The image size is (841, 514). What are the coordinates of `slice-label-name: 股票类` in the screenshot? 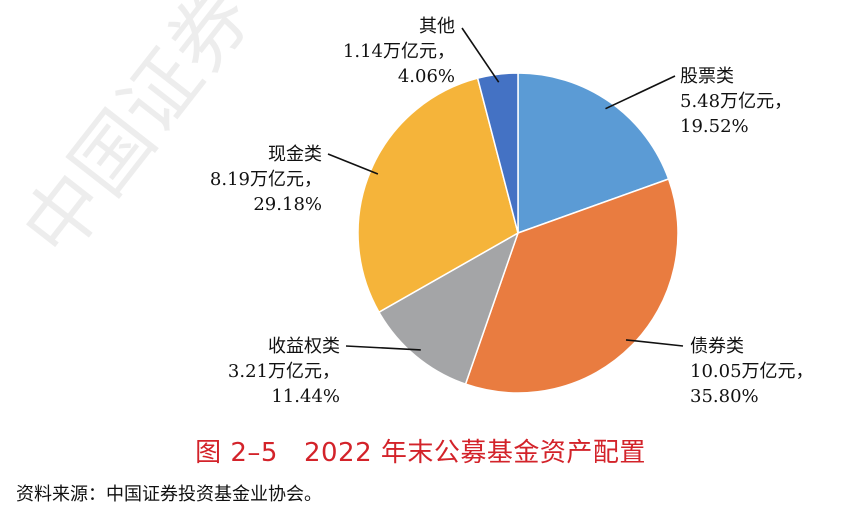 It's located at (707, 76).